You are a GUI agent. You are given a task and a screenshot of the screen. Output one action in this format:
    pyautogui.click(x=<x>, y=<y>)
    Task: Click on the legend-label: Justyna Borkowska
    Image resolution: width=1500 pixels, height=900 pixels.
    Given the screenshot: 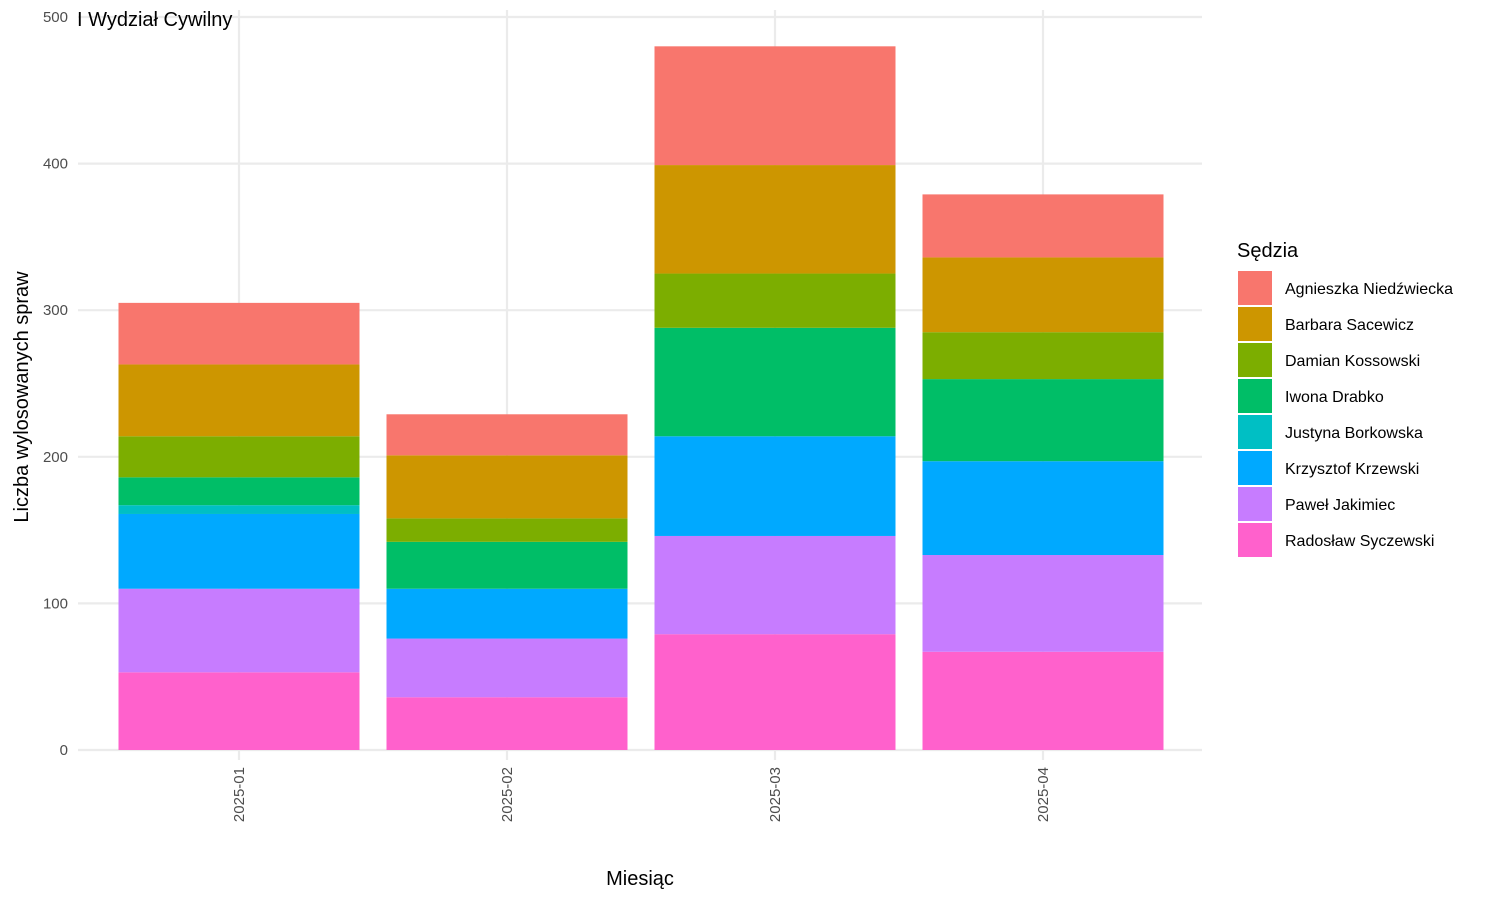 What is the action you would take?
    pyautogui.click(x=1354, y=433)
    